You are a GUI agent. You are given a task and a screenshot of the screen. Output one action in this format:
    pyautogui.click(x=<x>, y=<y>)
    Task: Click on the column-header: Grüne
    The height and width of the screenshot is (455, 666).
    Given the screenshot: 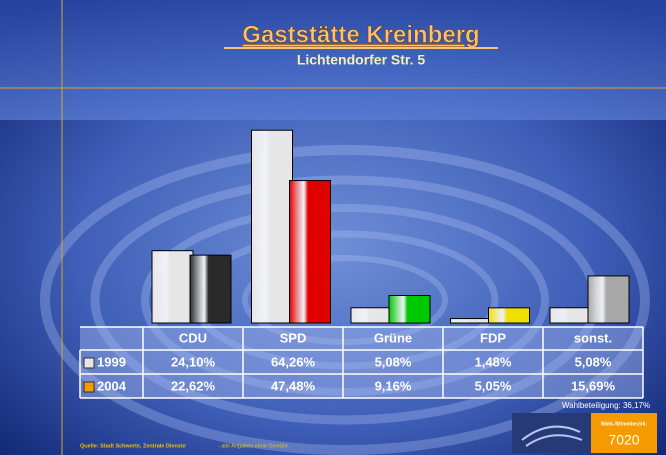 What is the action you would take?
    pyautogui.click(x=393, y=337)
    